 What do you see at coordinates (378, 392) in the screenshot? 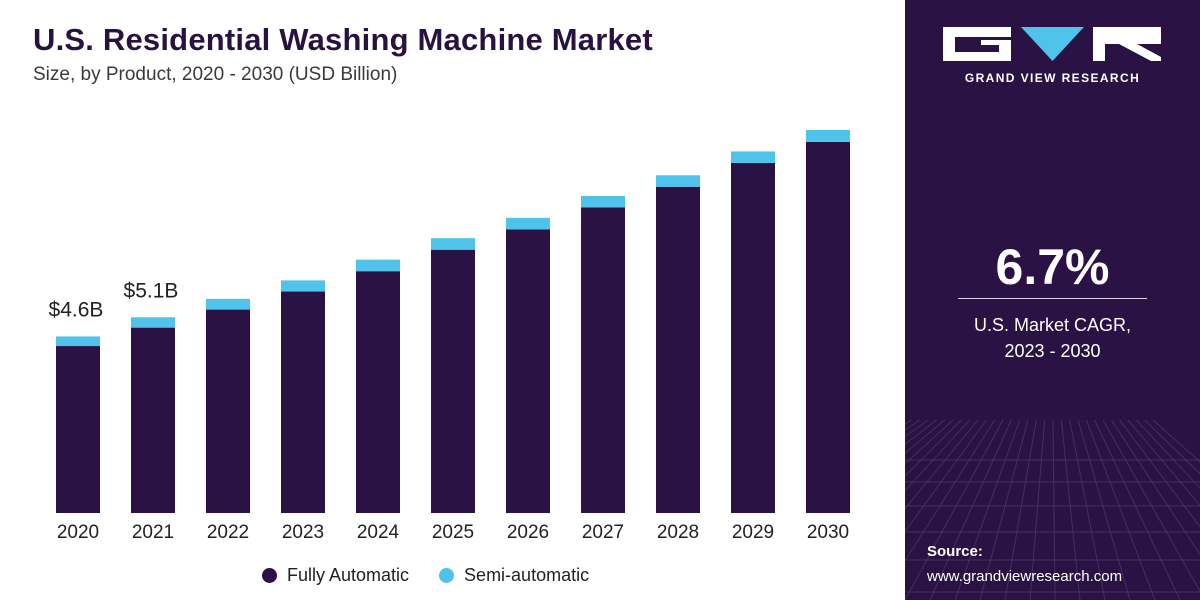
I see `bar-fully-automatic-2024` at bounding box center [378, 392].